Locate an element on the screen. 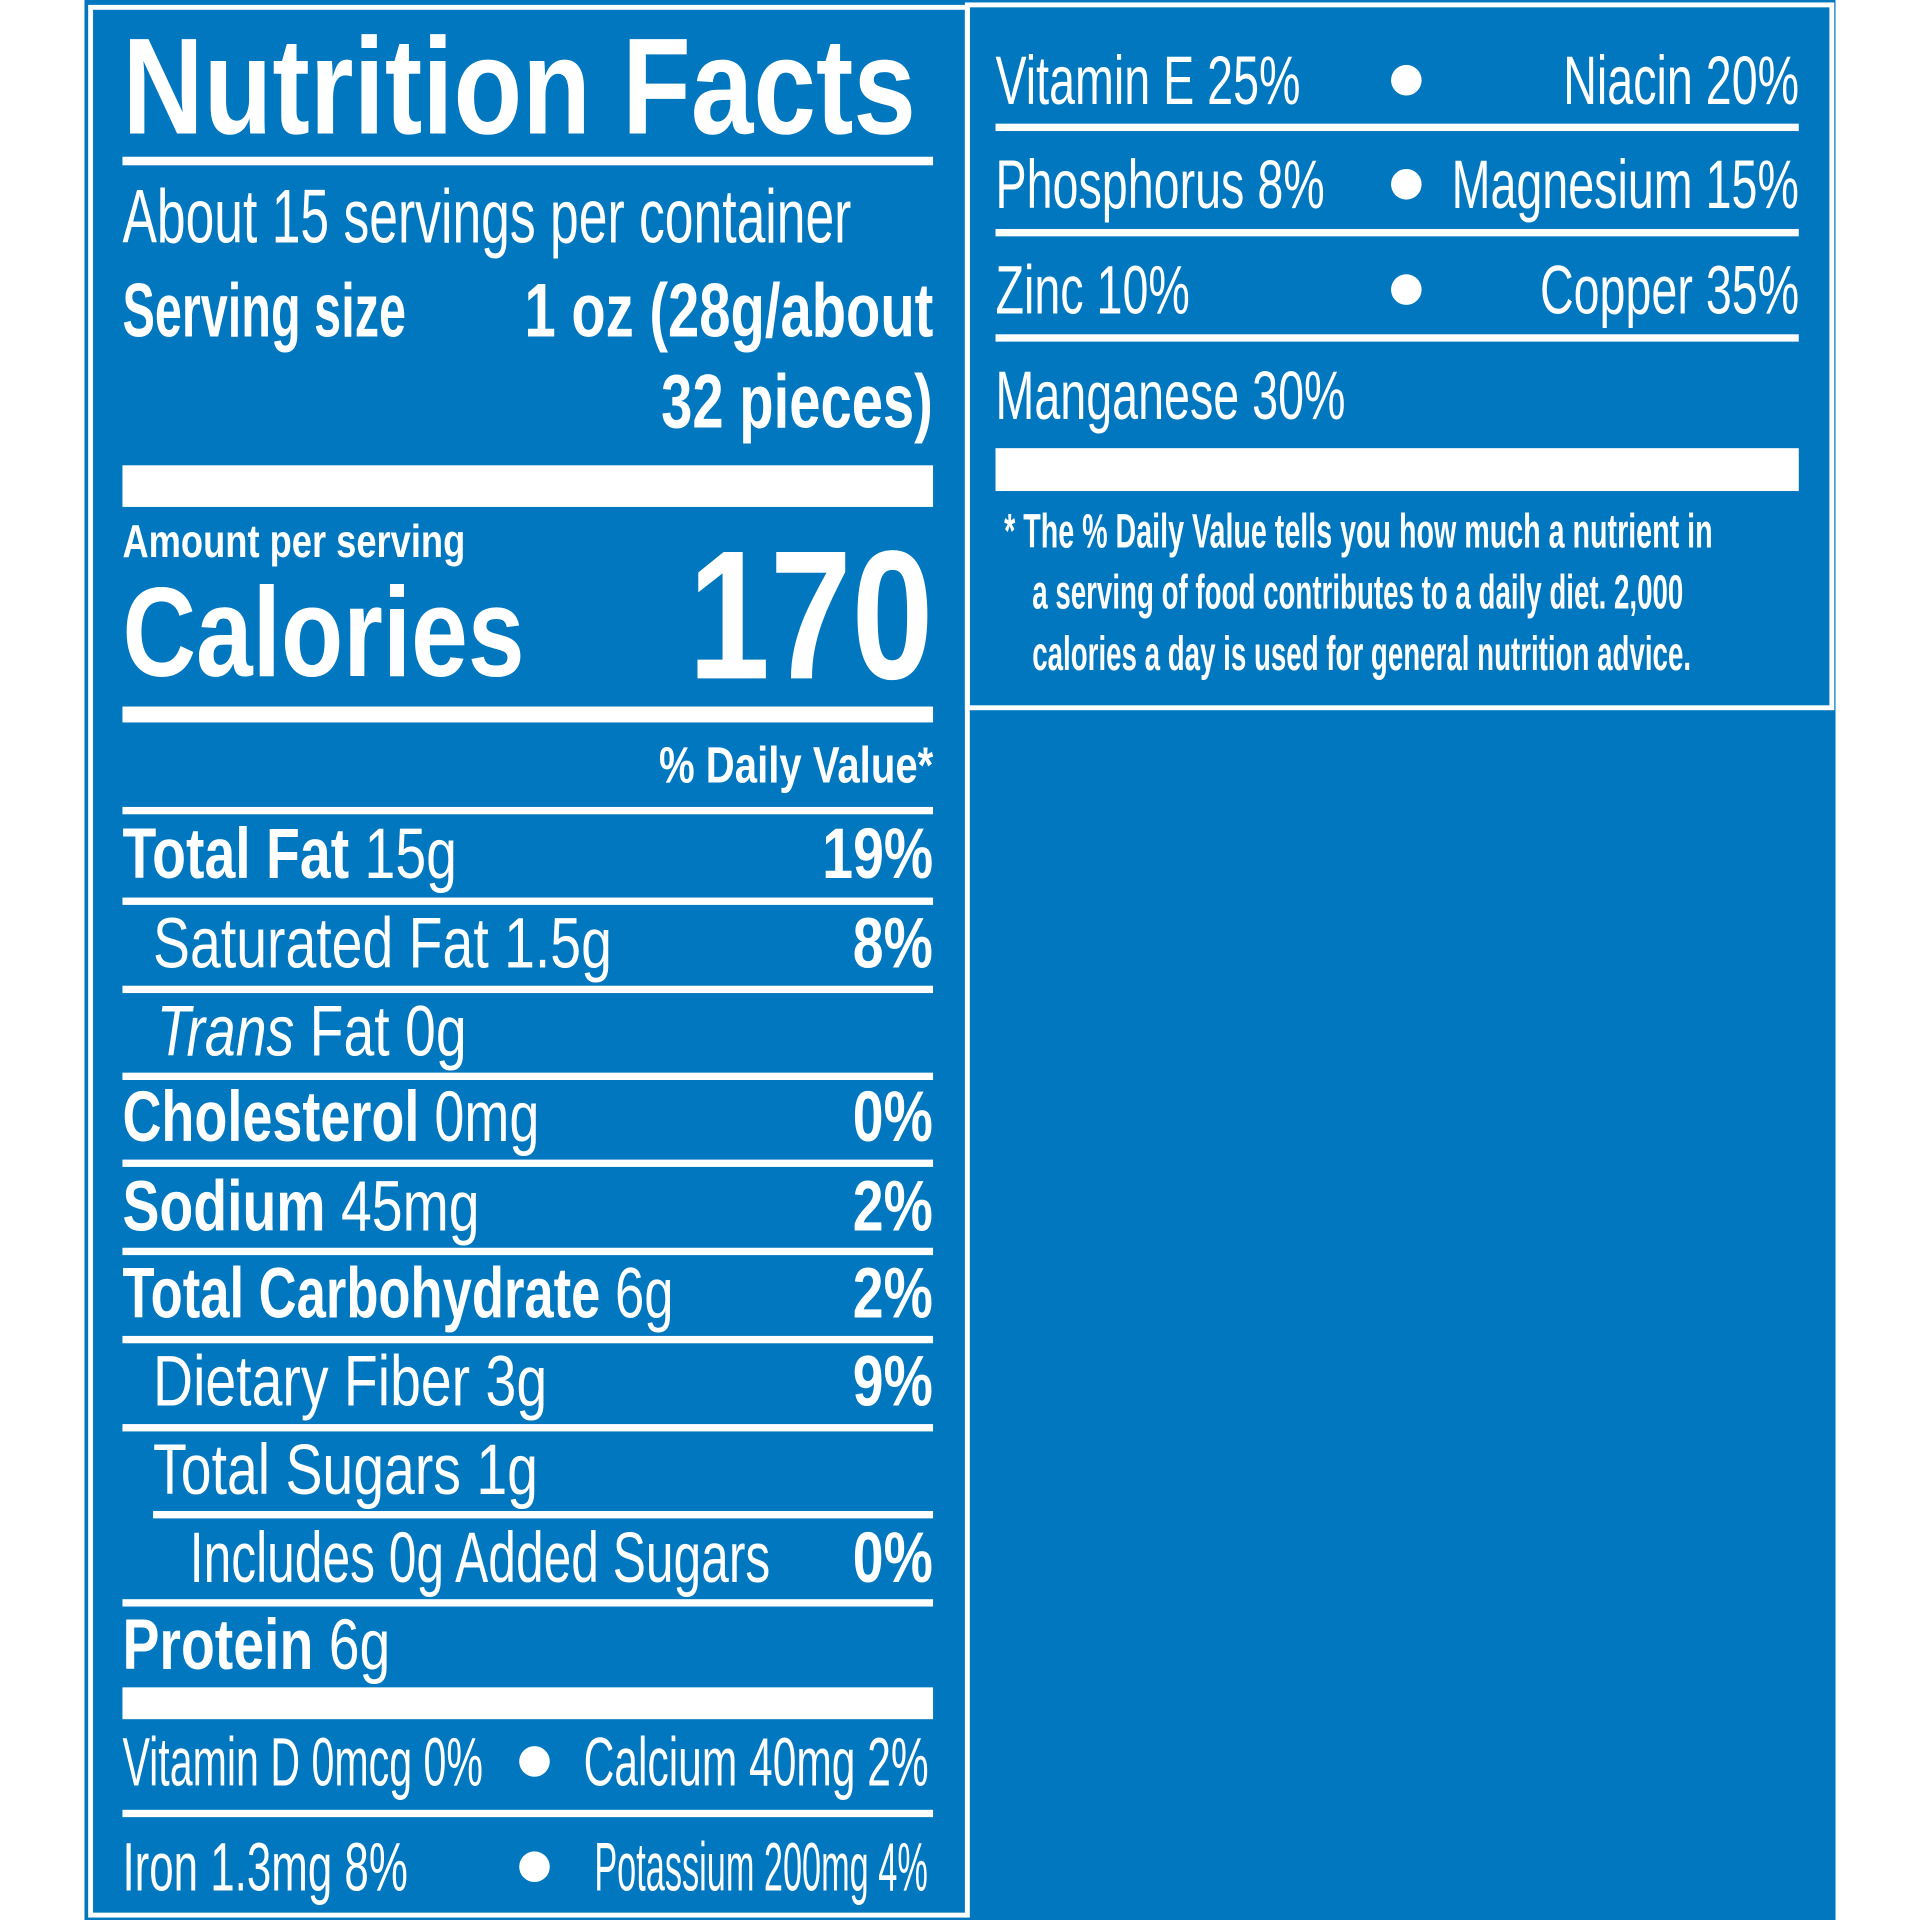 The image size is (1920, 1920). calories-value-text: 170 is located at coordinates (810, 614).